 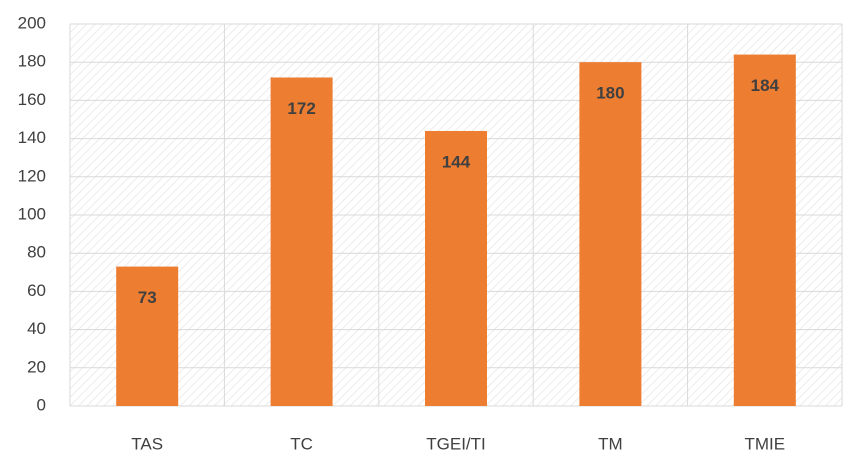 What do you see at coordinates (32, 61) in the screenshot?
I see `y-tick-label: 180` at bounding box center [32, 61].